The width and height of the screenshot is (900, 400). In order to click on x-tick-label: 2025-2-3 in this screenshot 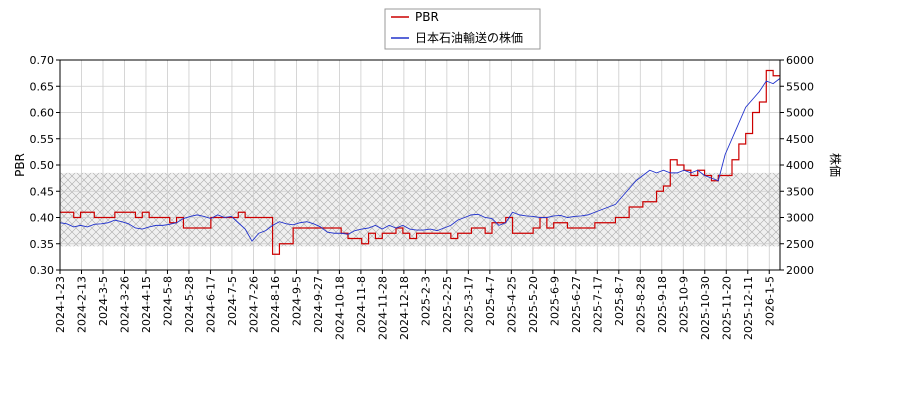, I will do `click(425, 301)`.